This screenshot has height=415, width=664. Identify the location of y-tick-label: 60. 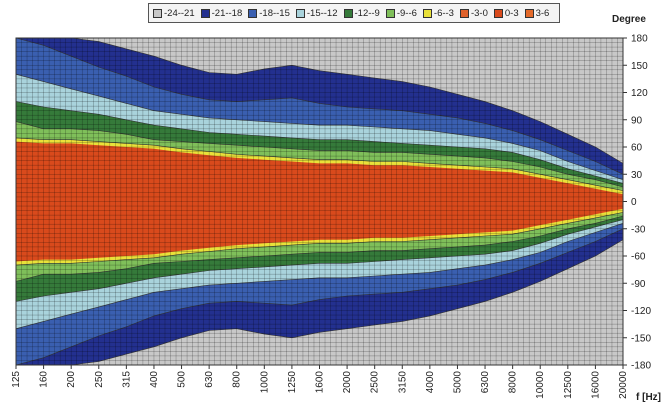
(637, 148).